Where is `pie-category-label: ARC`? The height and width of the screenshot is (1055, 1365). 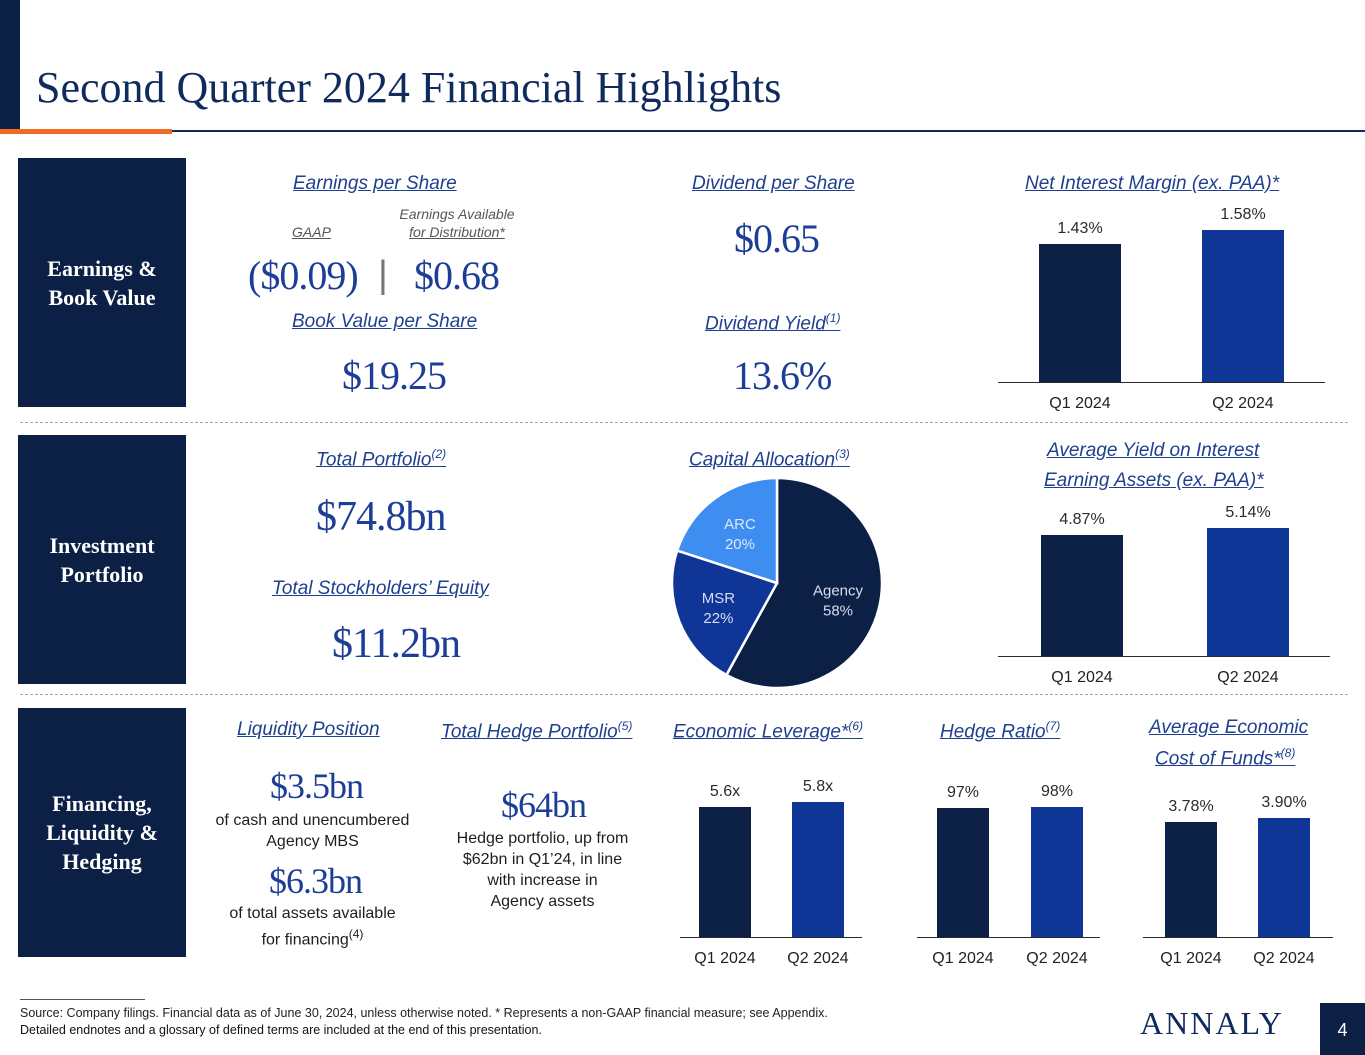 pie-category-label: ARC is located at coordinates (740, 524).